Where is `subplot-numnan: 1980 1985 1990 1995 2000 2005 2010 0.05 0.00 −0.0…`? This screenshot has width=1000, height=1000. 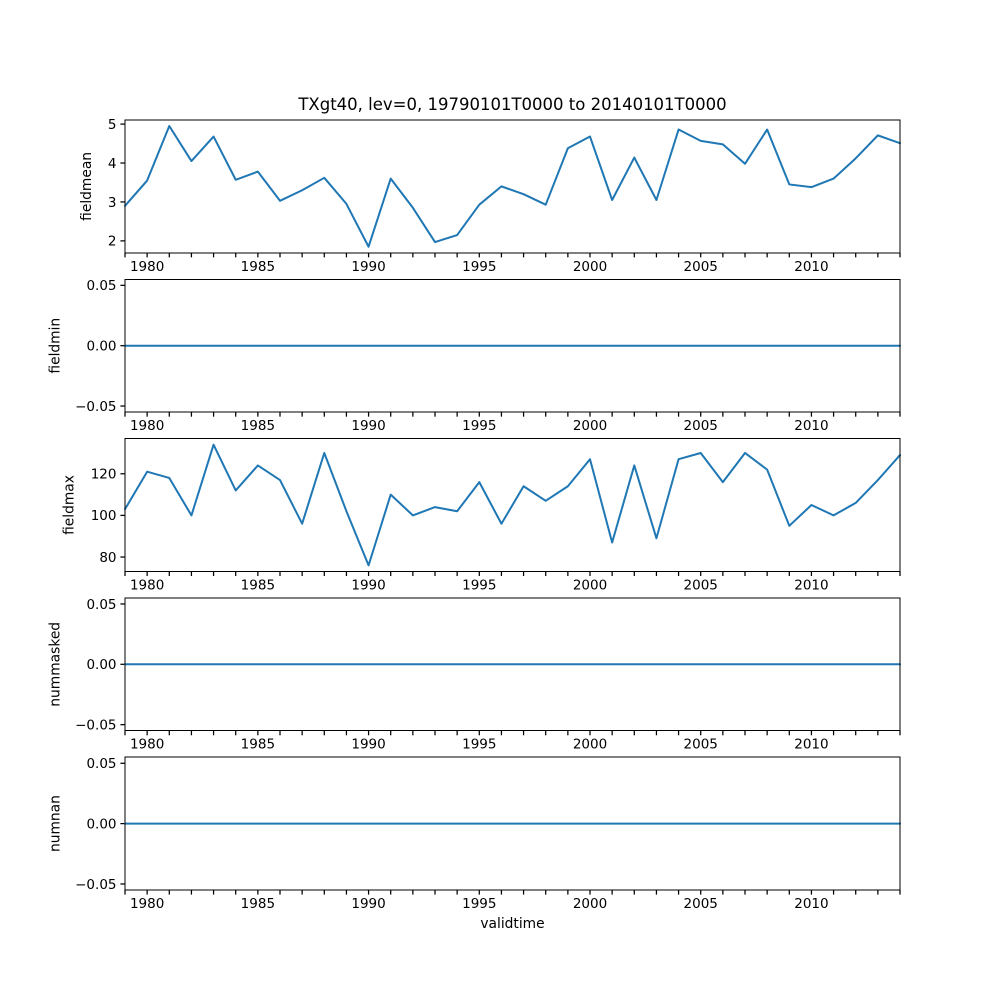
subplot-numnan: 1980 1985 1990 1995 2000 2005 2010 0.05 0.00 −0.0… is located at coordinates (474, 834).